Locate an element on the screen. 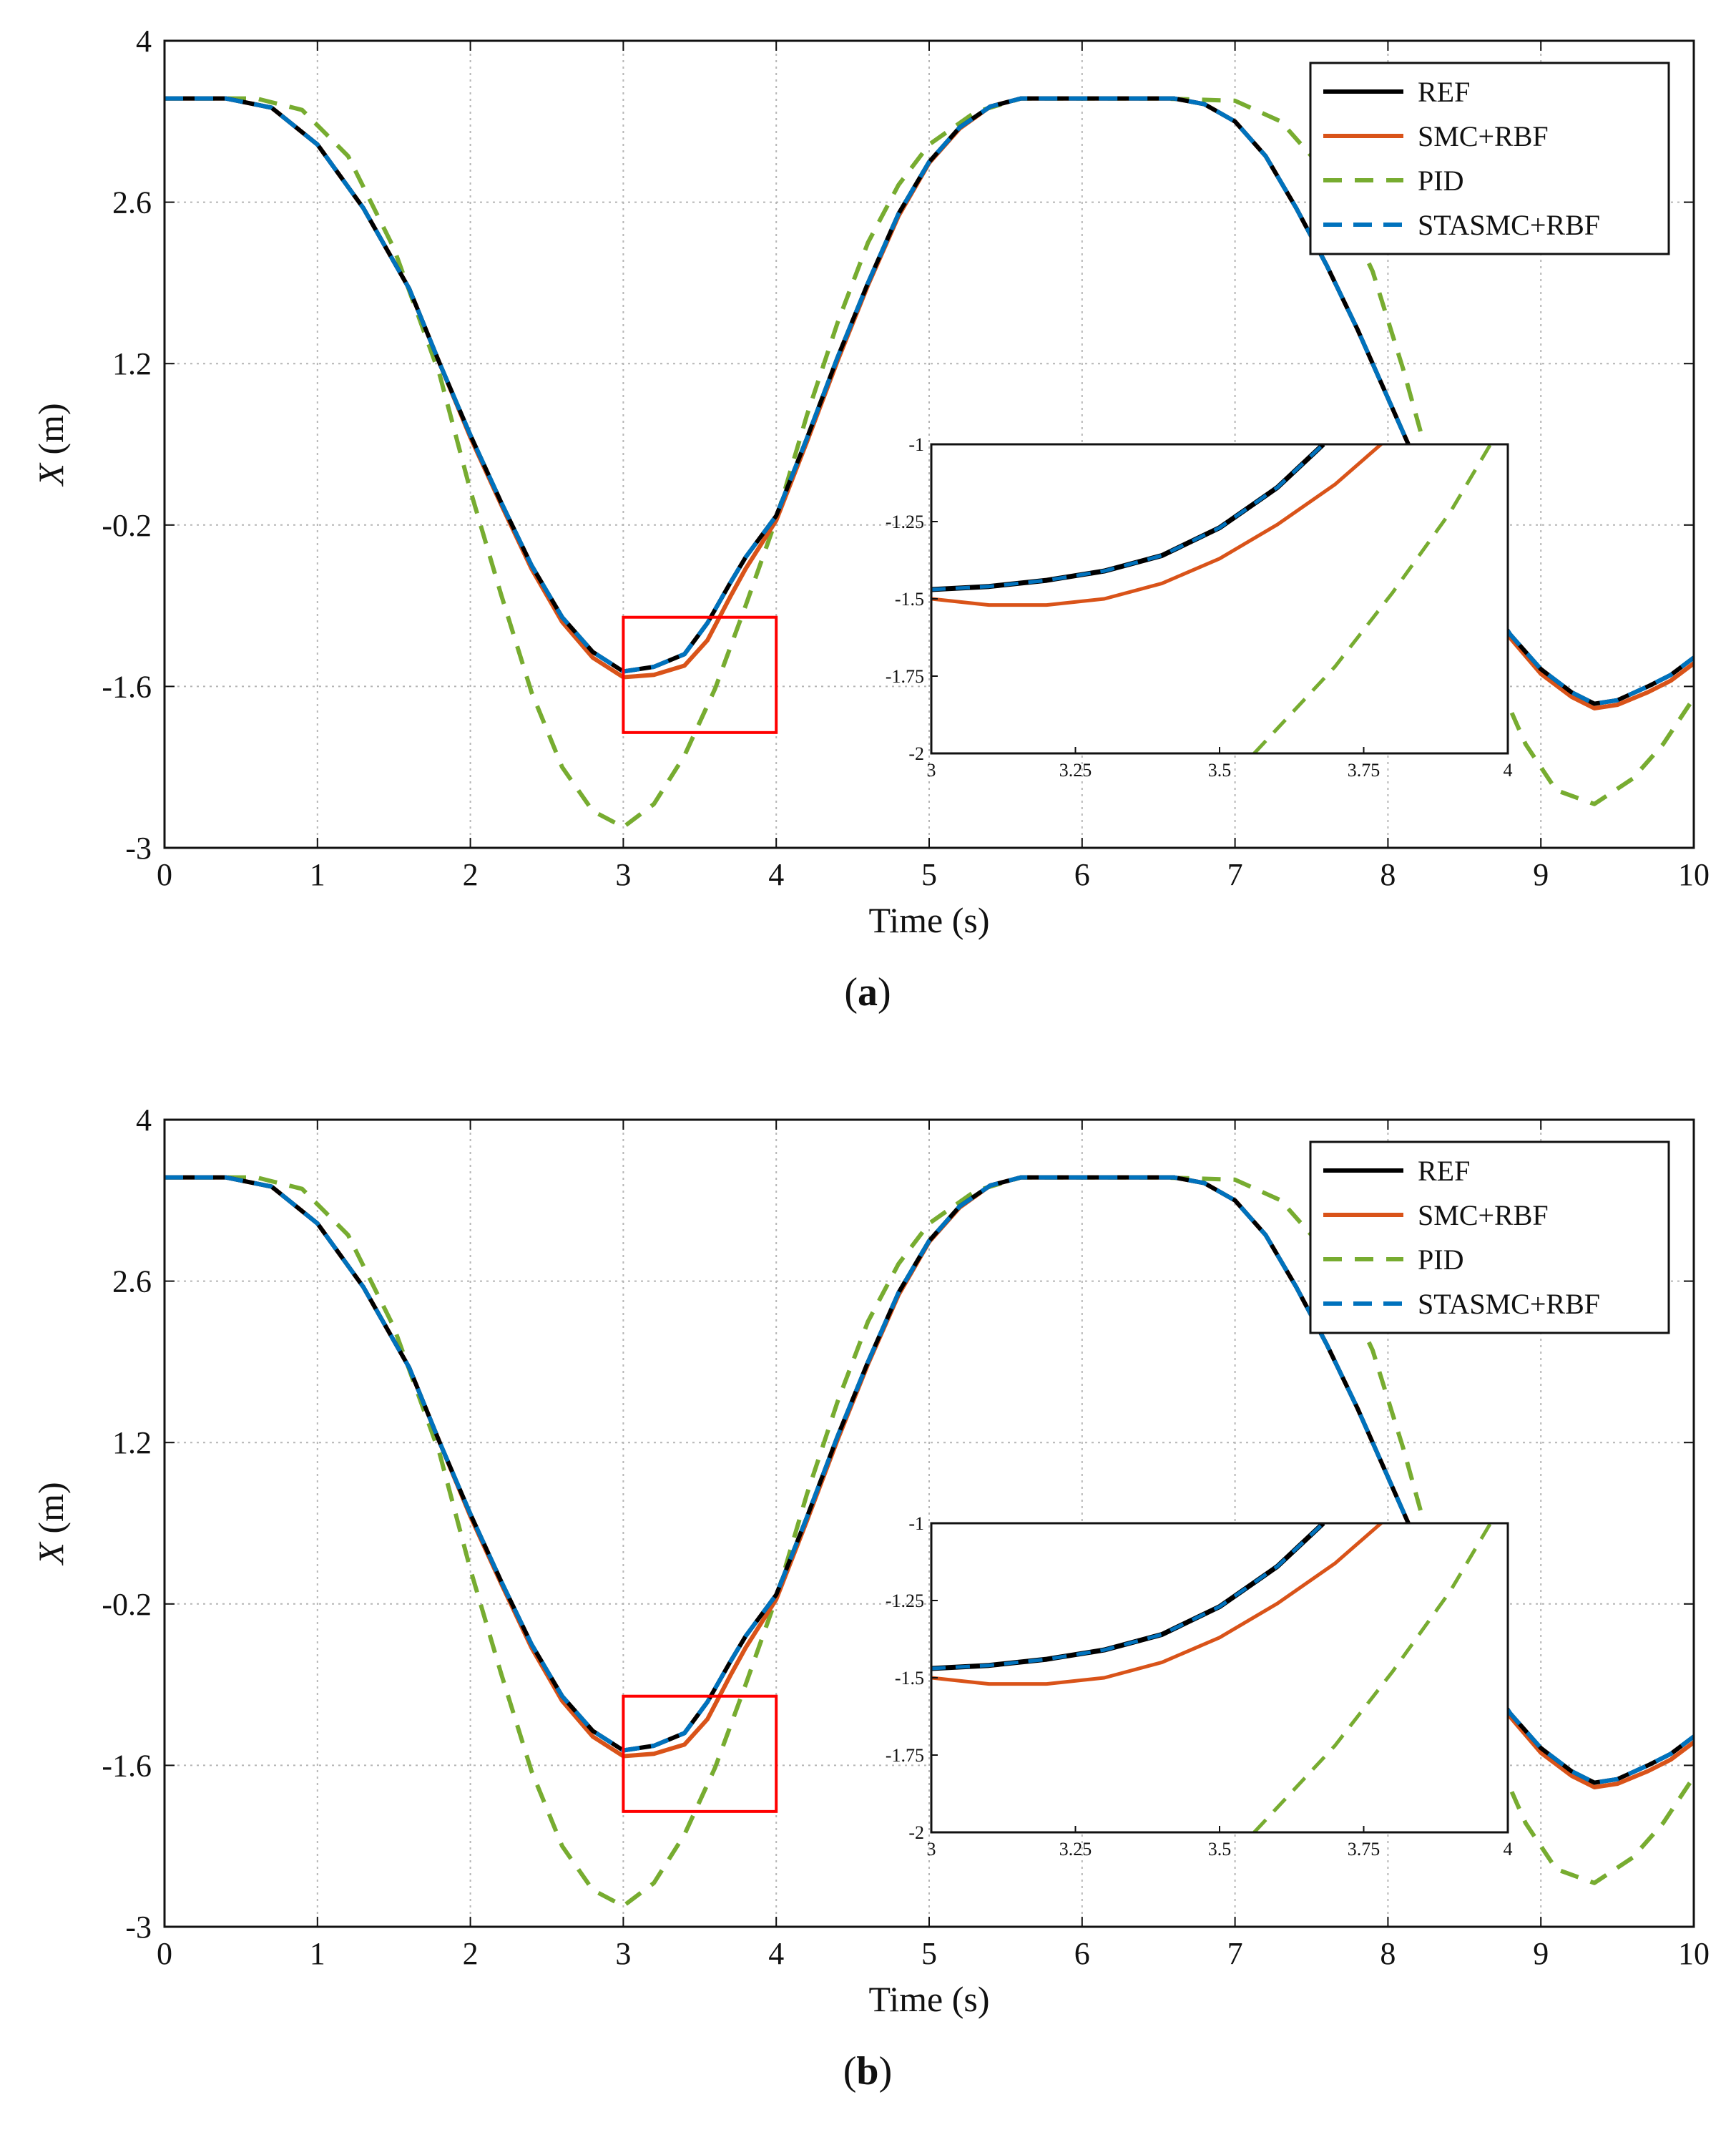 The image size is (1736, 2150). caption-letter: b is located at coordinates (867, 2071).